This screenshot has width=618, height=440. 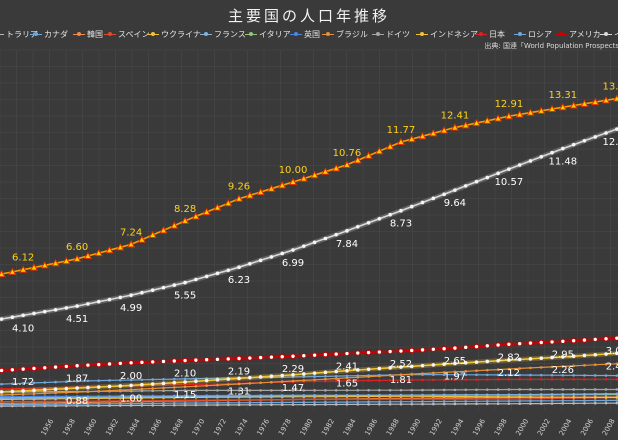 I want to click on legend-item: 日本, so click(x=490, y=34).